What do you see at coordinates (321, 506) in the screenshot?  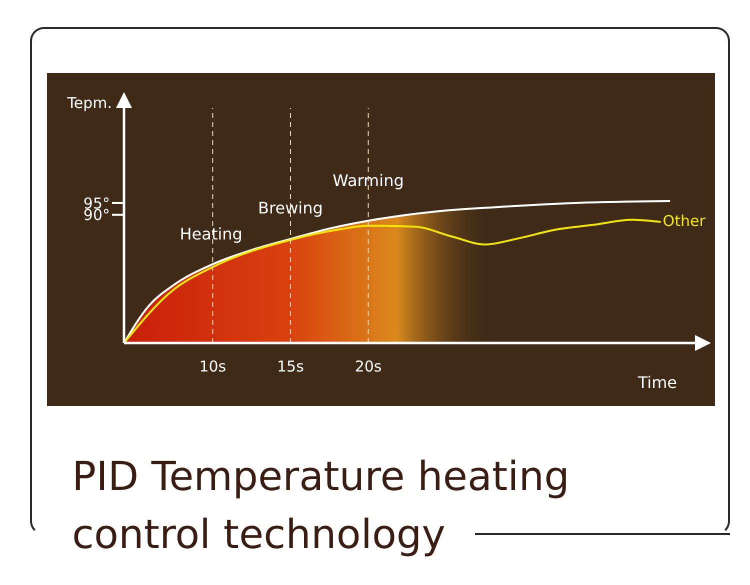 I see `text: PID Temperature heating control technology` at bounding box center [321, 506].